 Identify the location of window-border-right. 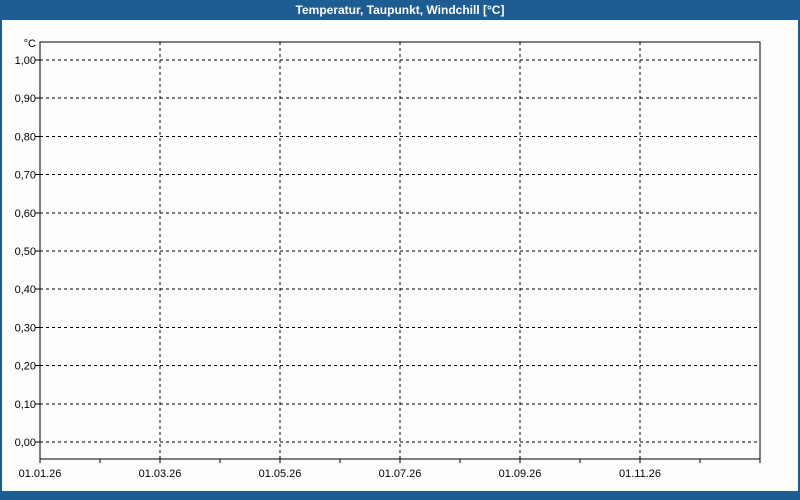
(799, 260).